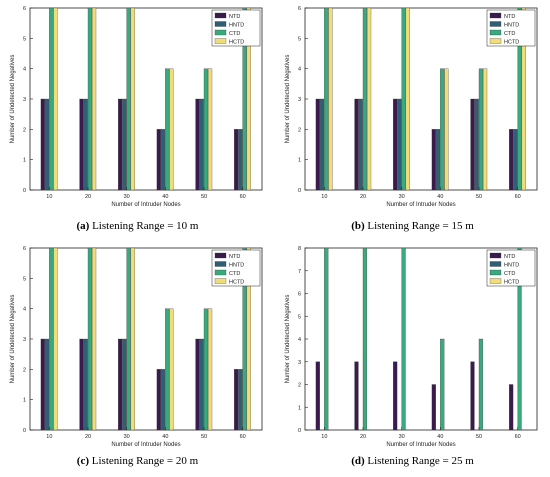 Image resolution: width=550 pixels, height=477 pixels. What do you see at coordinates (83, 226) in the screenshot?
I see `caption-tag: (a)` at bounding box center [83, 226].